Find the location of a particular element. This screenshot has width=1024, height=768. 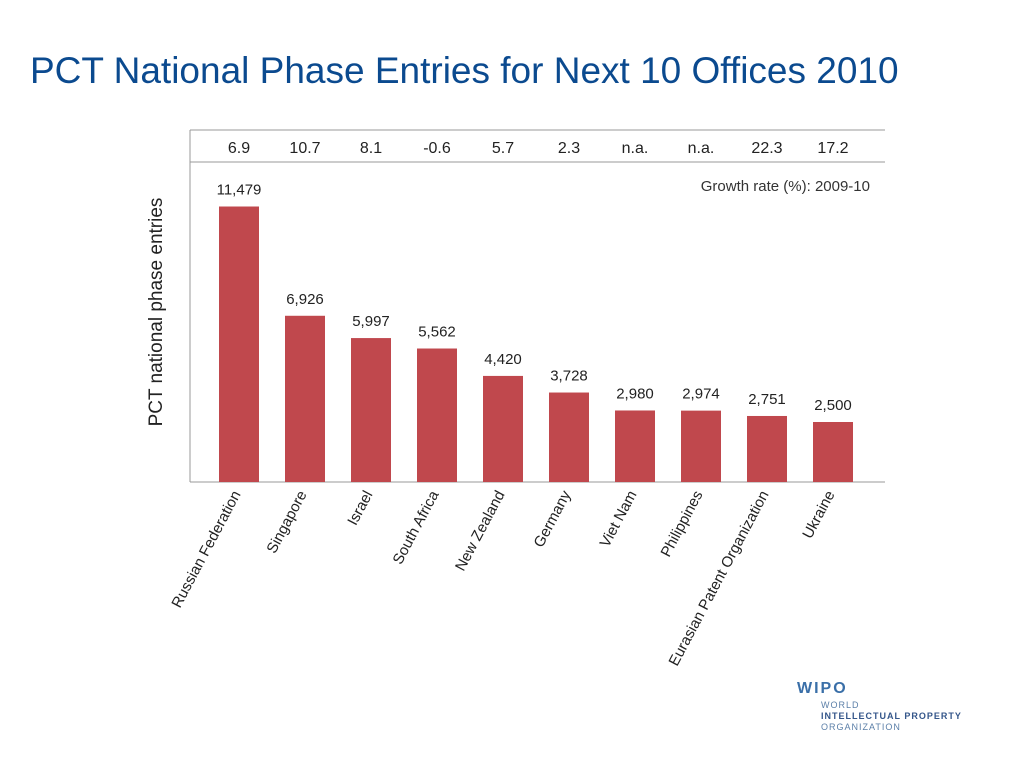

growth-rate-value: 10.7 is located at coordinates (304, 148).